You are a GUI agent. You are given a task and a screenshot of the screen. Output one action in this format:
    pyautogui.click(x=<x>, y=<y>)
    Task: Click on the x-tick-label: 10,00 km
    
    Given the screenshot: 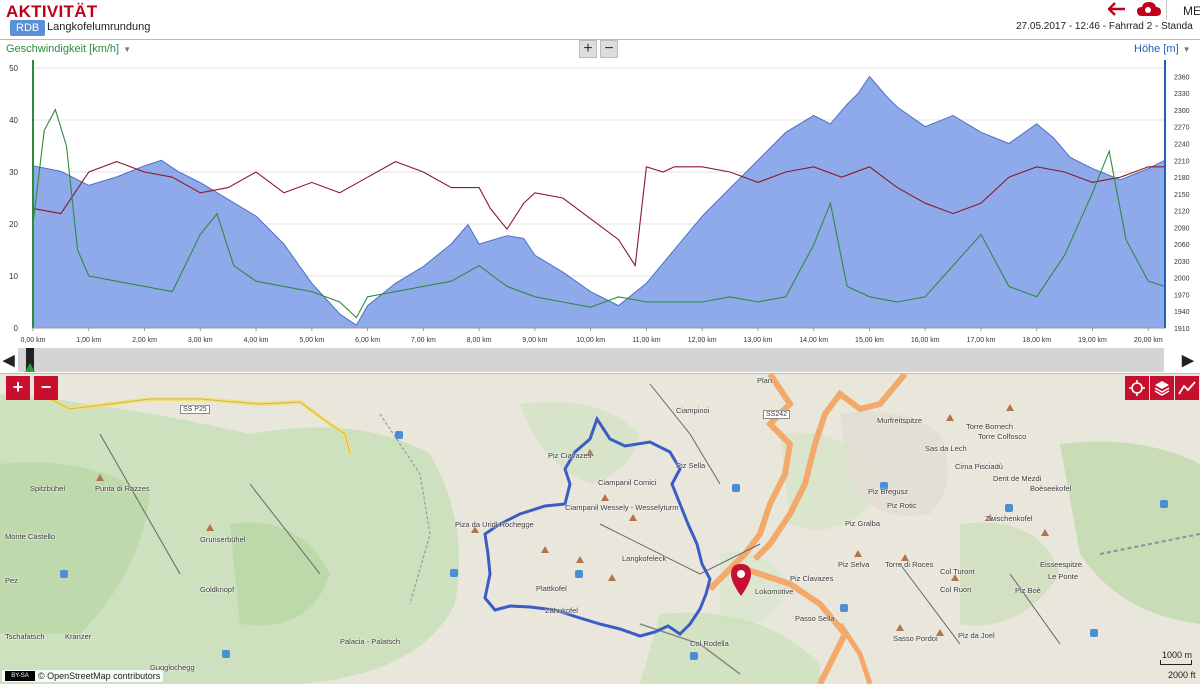 What is the action you would take?
    pyautogui.click(x=590, y=340)
    